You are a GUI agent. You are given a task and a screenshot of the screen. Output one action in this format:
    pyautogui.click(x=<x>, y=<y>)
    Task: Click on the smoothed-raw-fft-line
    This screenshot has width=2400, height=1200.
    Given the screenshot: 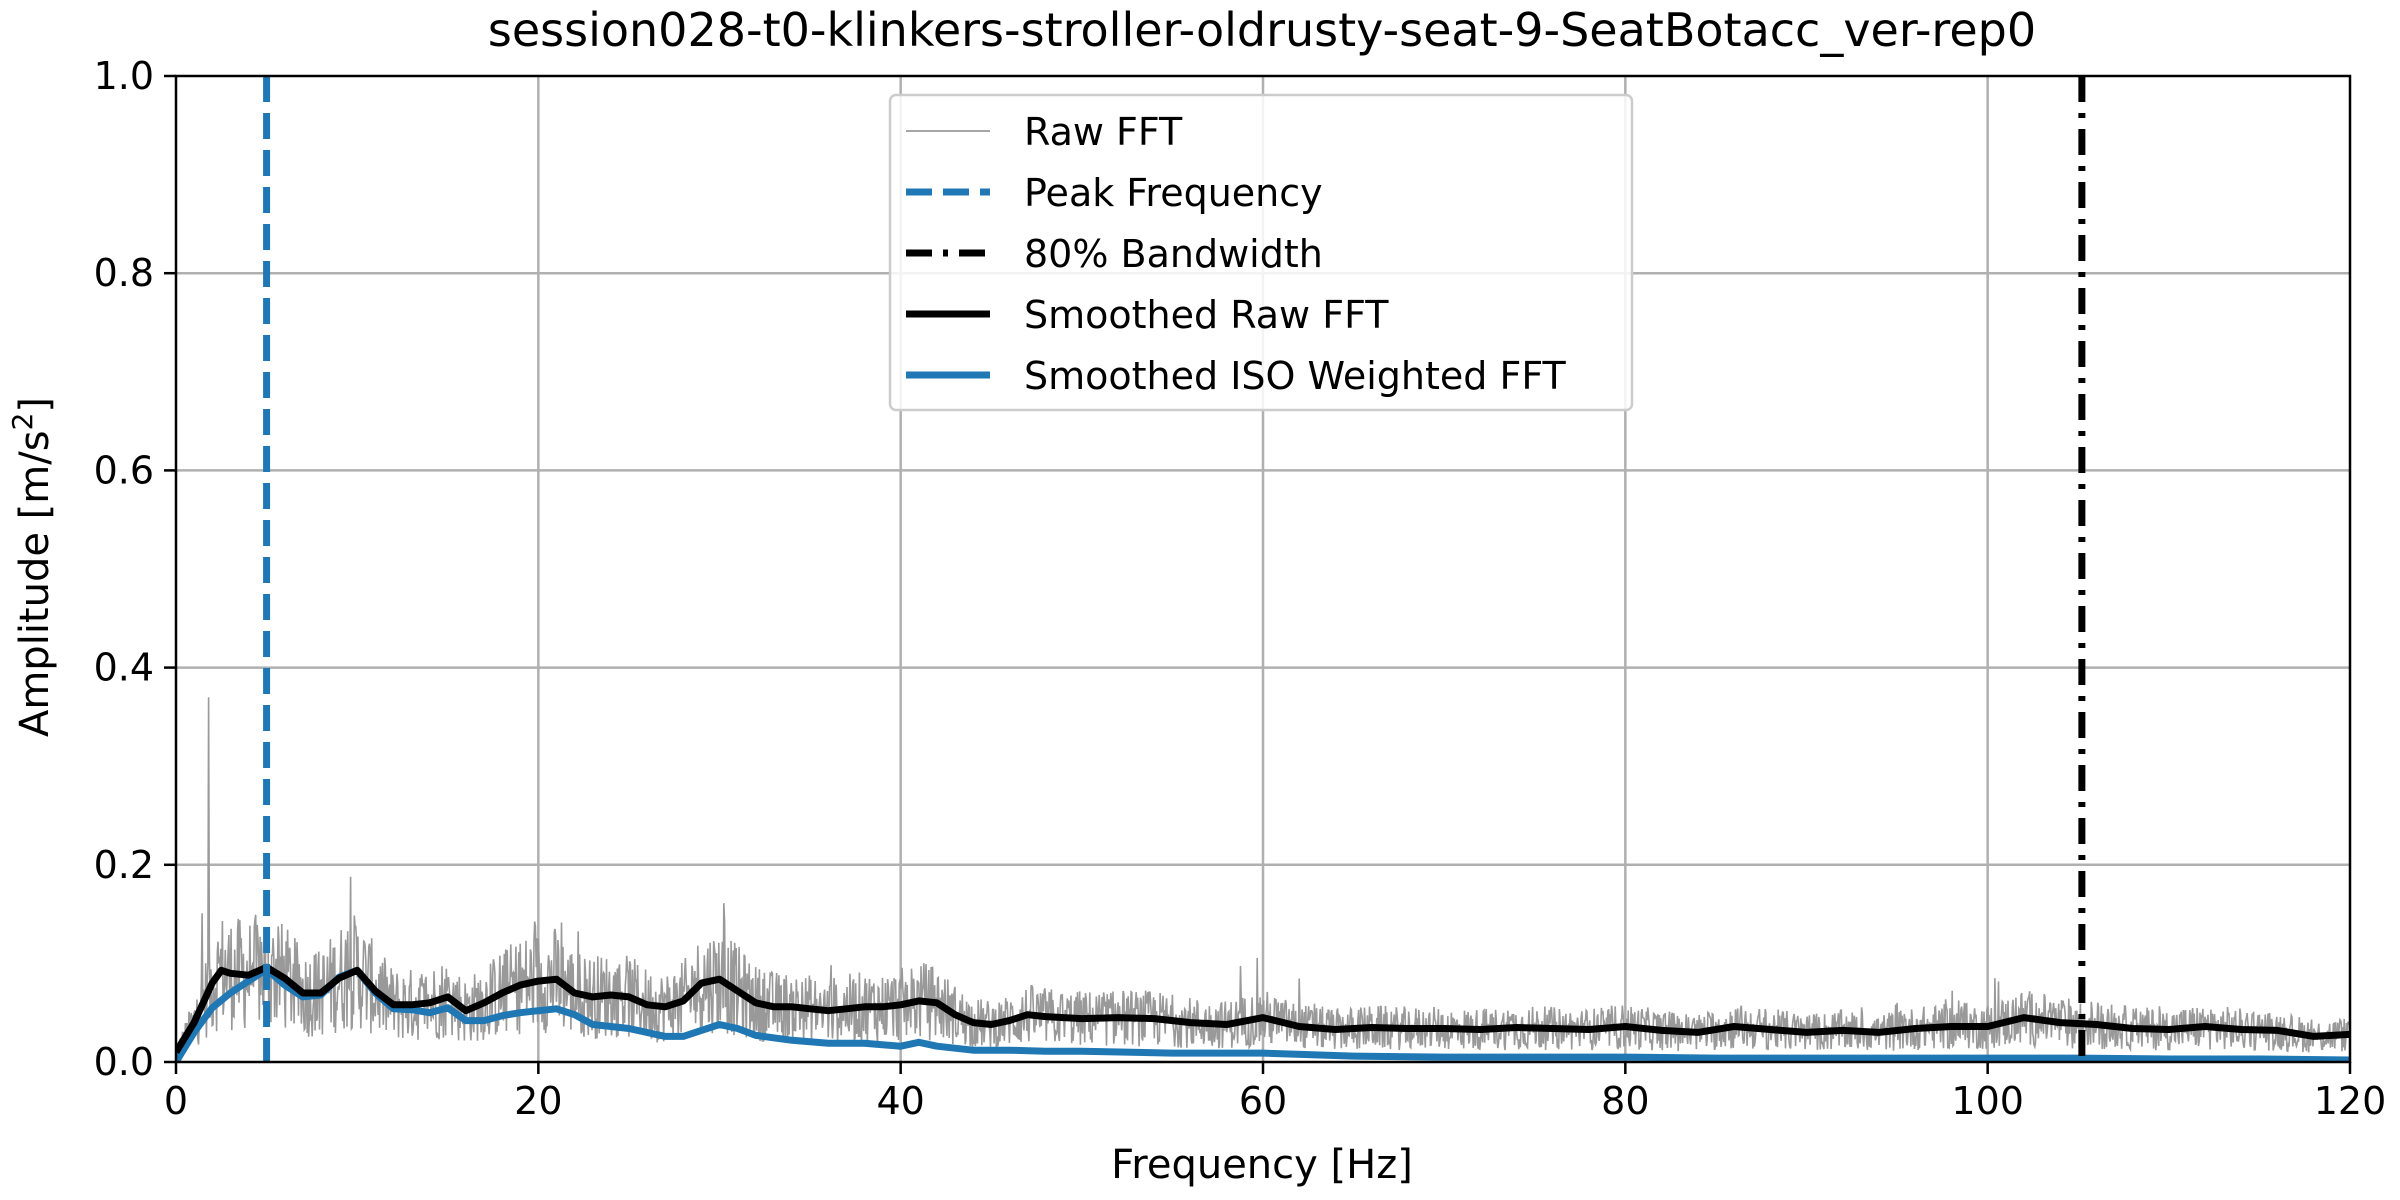 What is the action you would take?
    pyautogui.click(x=1263, y=1008)
    